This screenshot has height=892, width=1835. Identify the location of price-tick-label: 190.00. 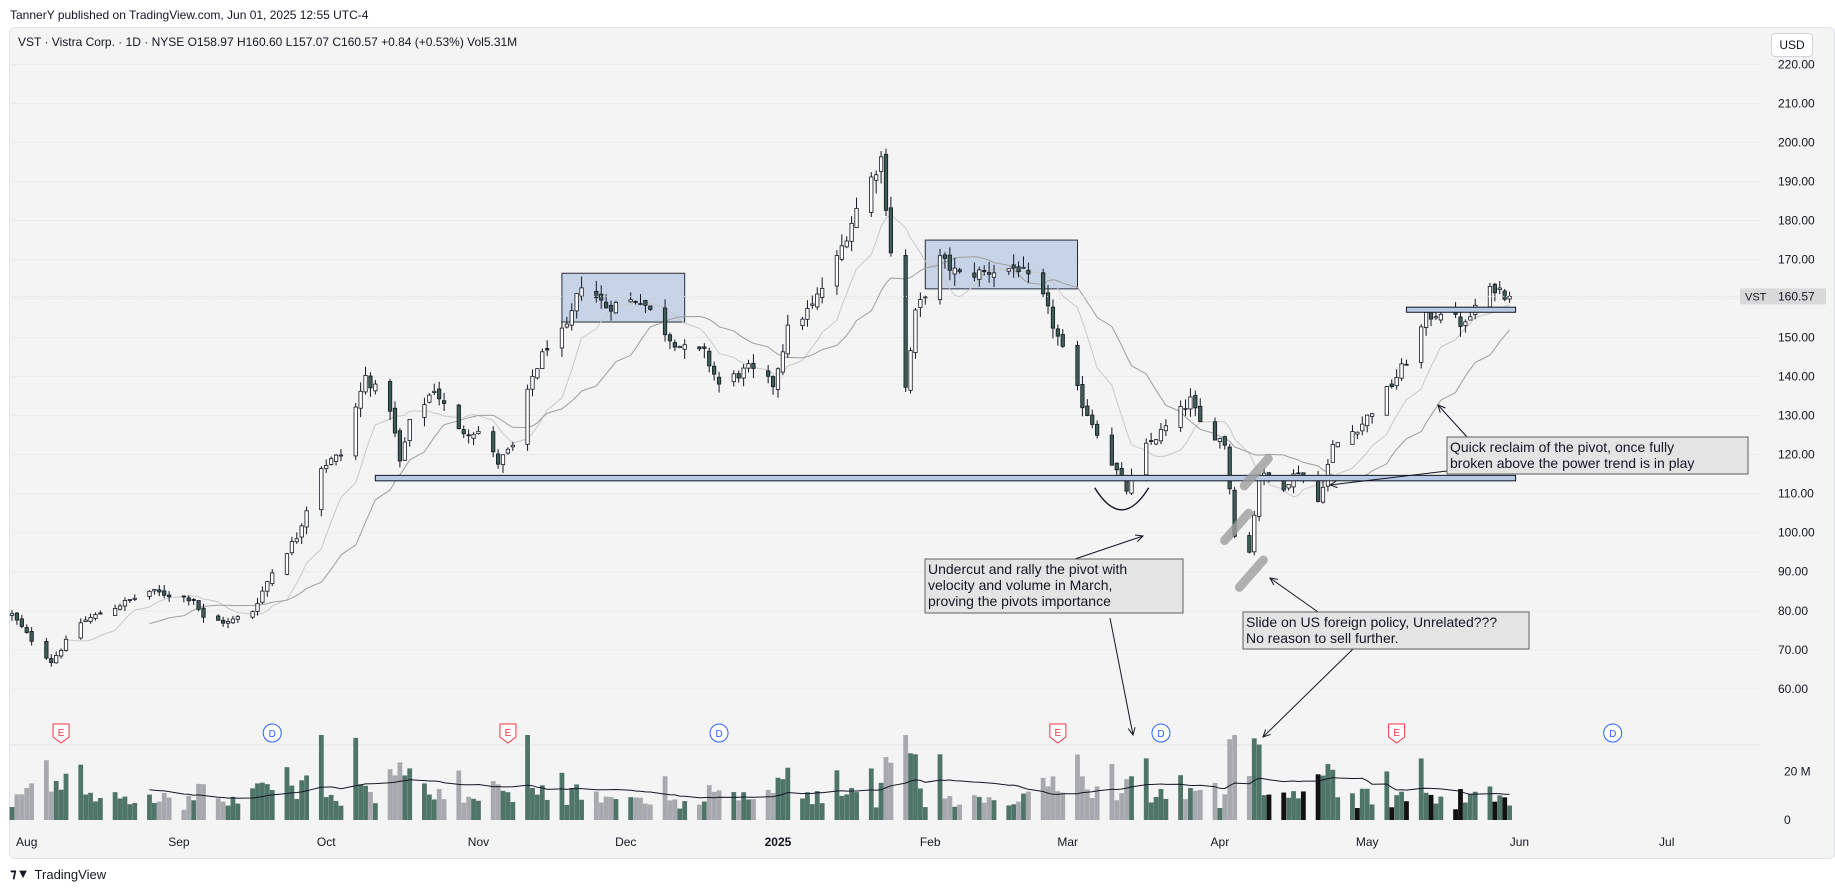
(1796, 182).